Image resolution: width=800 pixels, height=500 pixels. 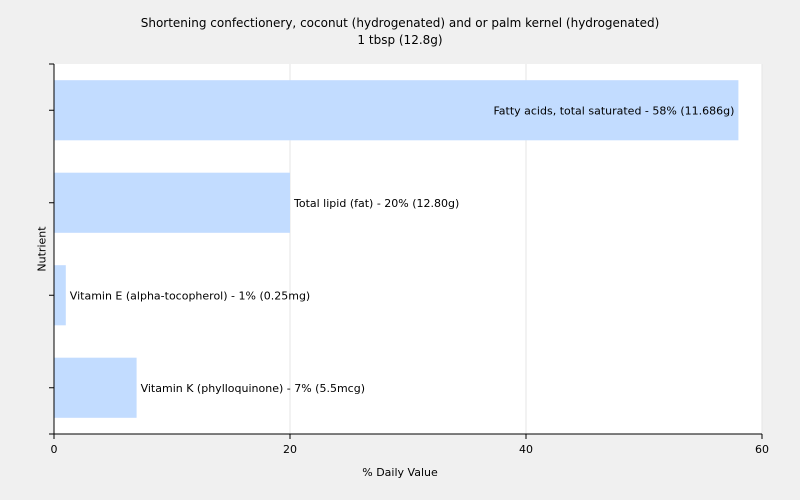 I want to click on x-tick-label: 20, so click(x=290, y=449).